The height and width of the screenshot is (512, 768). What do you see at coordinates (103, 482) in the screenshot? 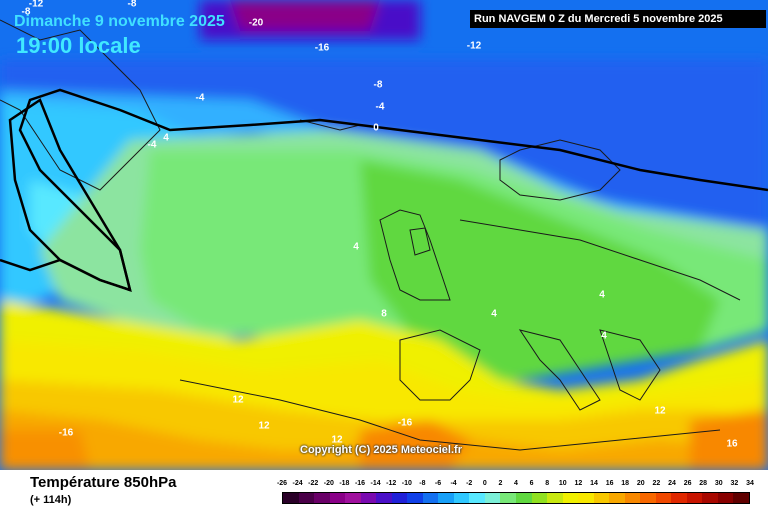
I see `field-title: Température 850hPa` at bounding box center [103, 482].